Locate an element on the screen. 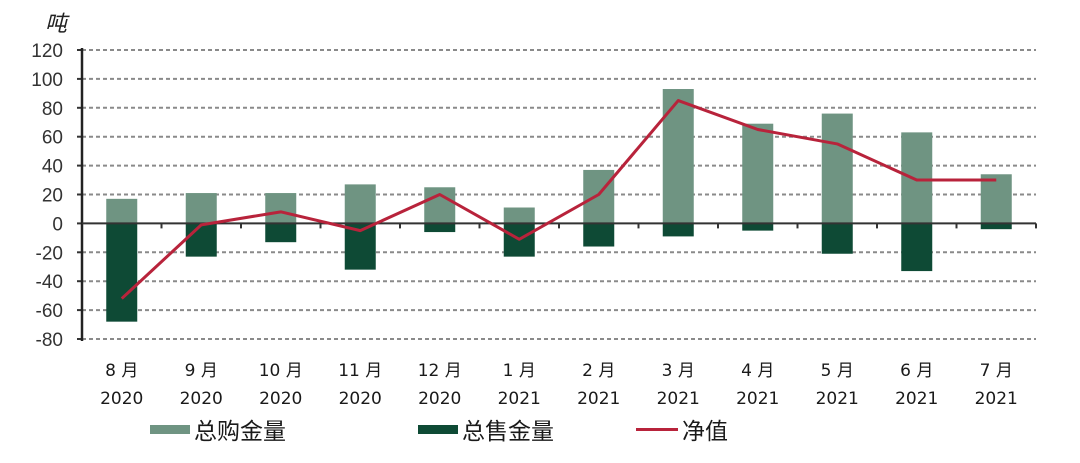 Image resolution: width=1080 pixels, height=463 pixels. y-tick-label: -80 is located at coordinates (49, 340).